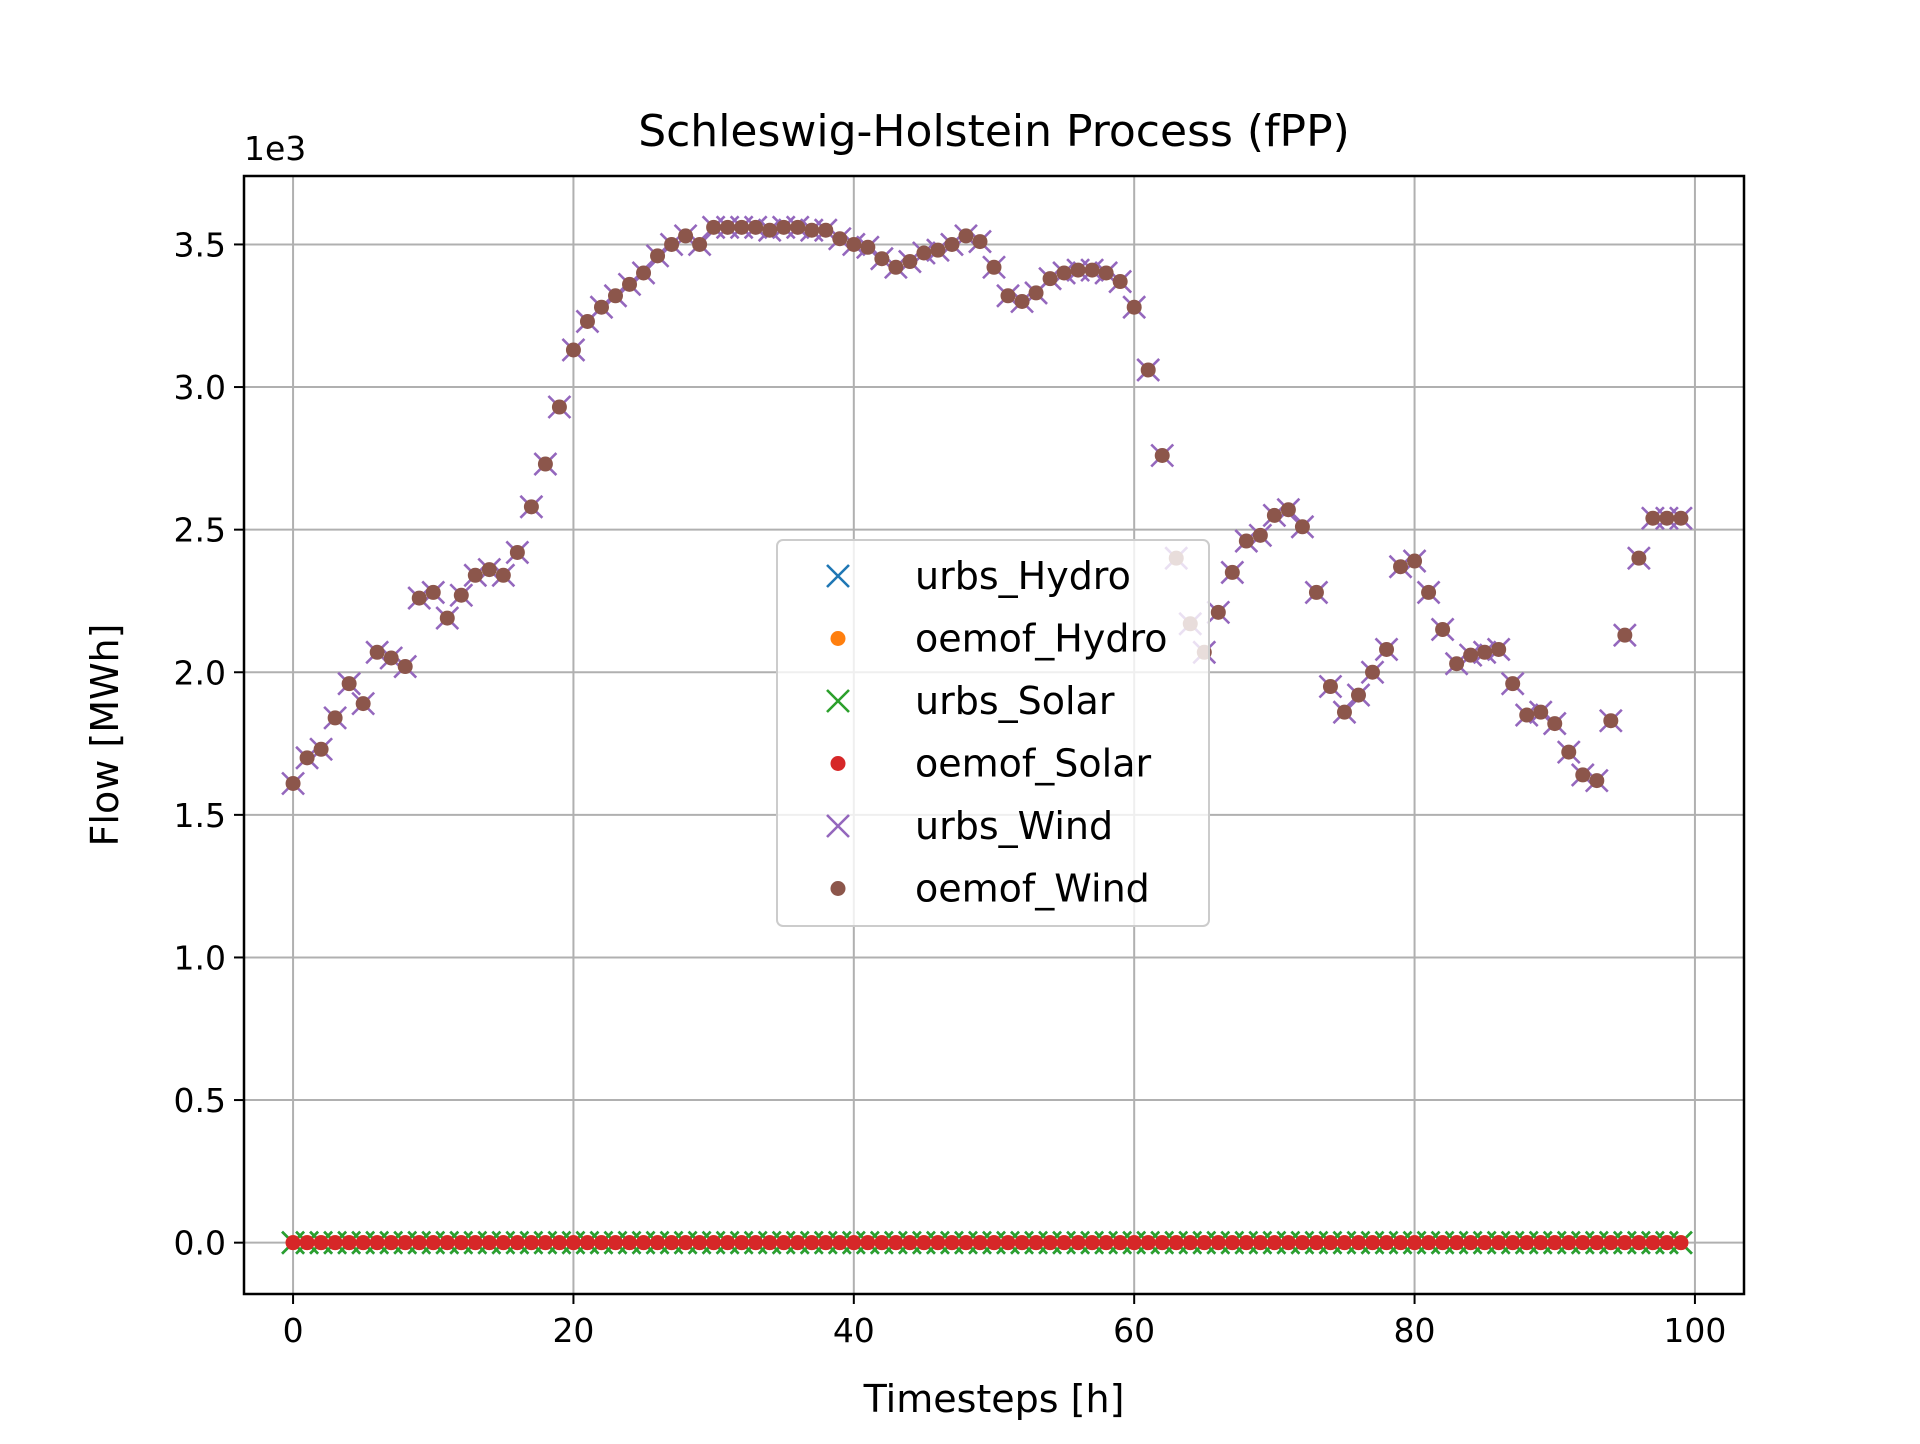 This screenshot has width=1920, height=1444. Describe the element at coordinates (994, 131) in the screenshot. I see `chart-title: Schleswig-Holstein Process (fPP)` at that location.